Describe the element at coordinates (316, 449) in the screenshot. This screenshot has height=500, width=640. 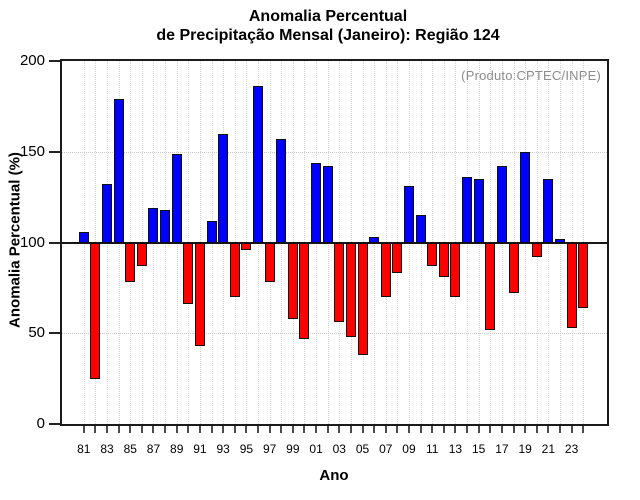
I see `x-tick-label: 01` at that location.